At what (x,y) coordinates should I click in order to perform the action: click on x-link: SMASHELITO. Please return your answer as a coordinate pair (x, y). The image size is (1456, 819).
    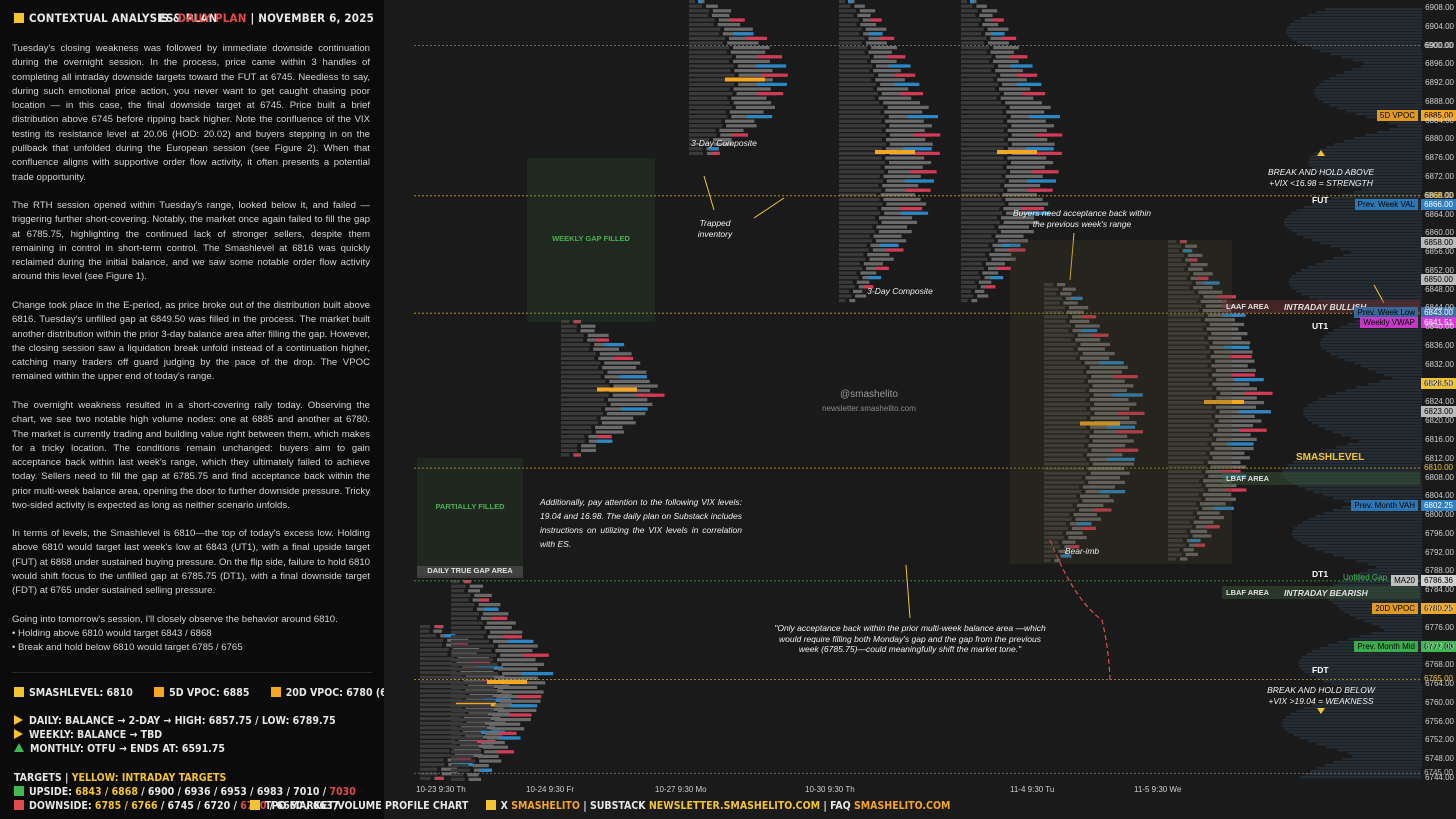
    Looking at the image, I should click on (545, 806).